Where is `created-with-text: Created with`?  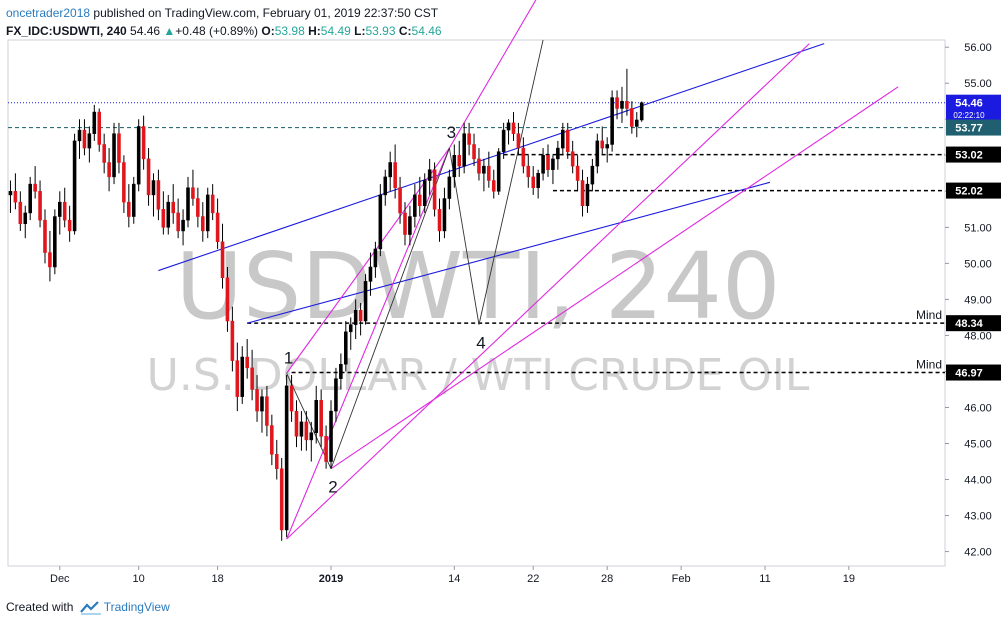
created-with-text: Created with is located at coordinates (40, 607).